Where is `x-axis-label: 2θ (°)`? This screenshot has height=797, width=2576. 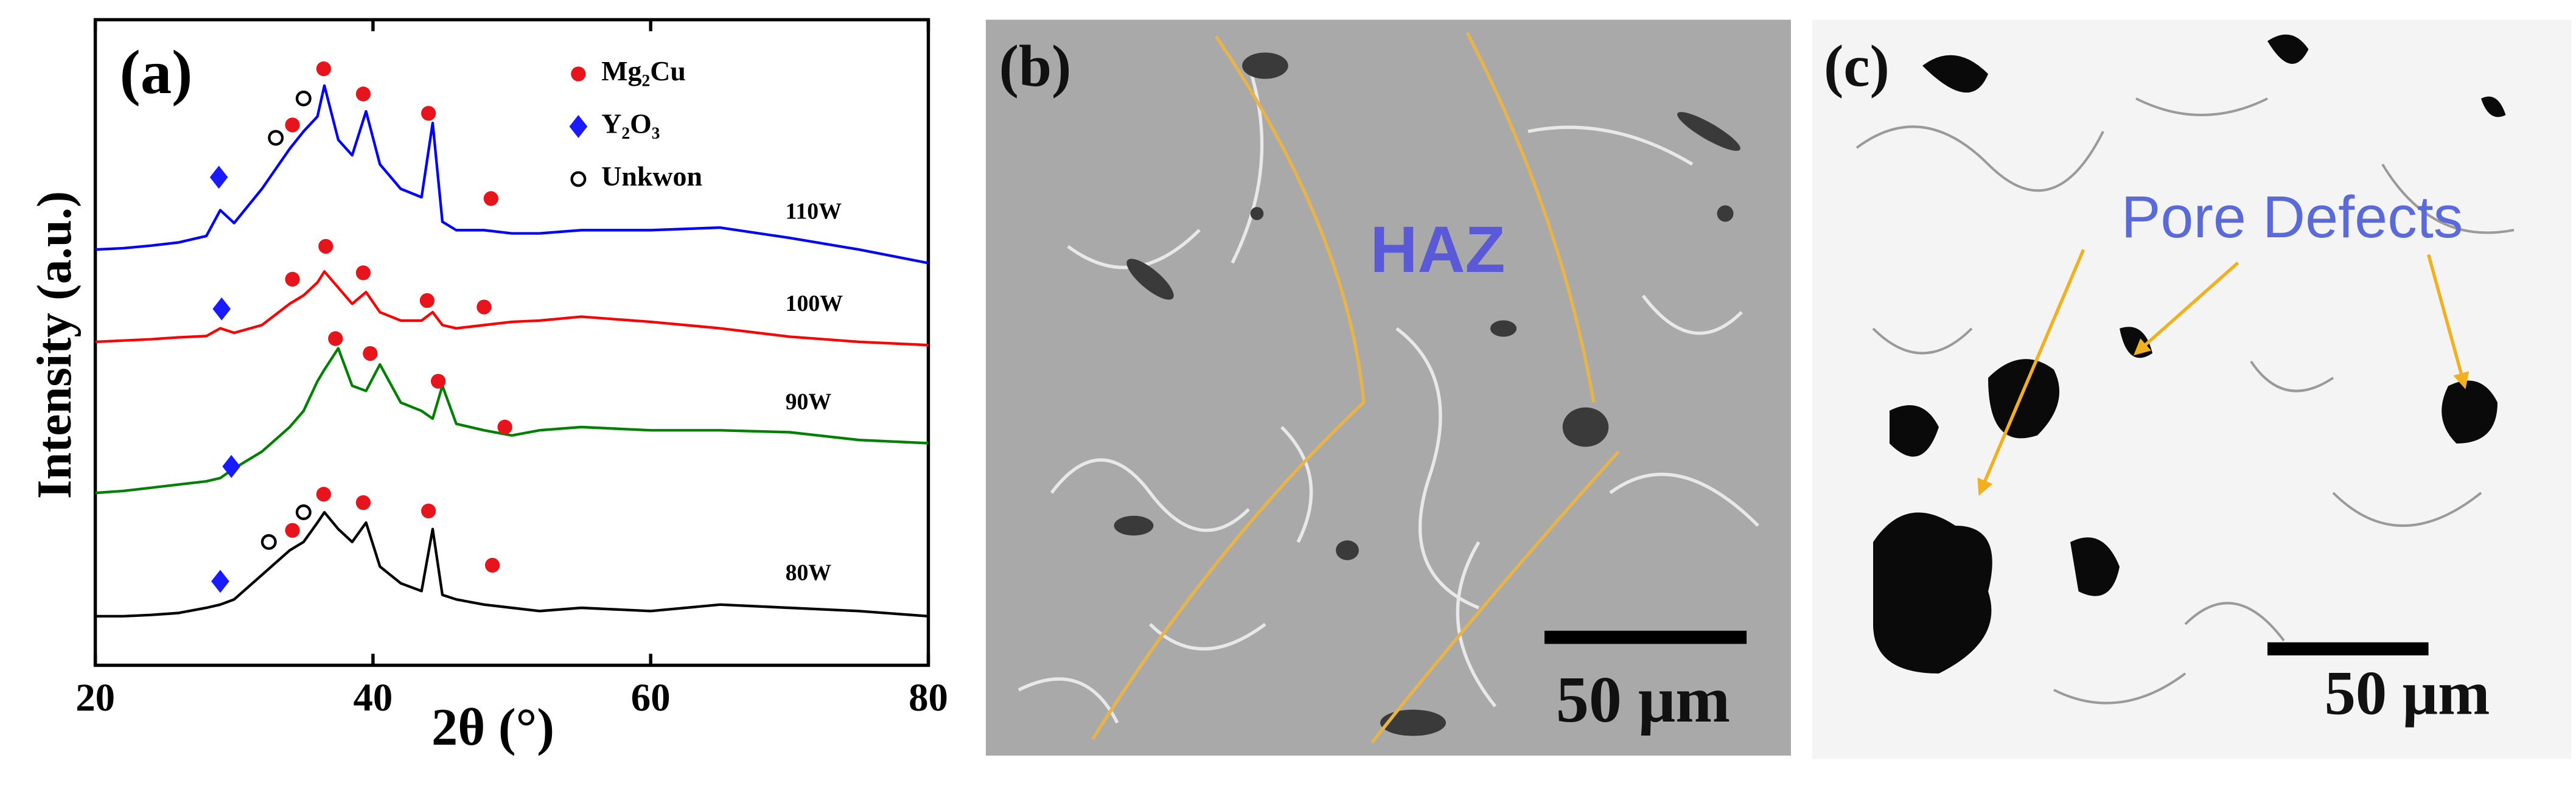
x-axis-label: 2θ (°) is located at coordinates (492, 727).